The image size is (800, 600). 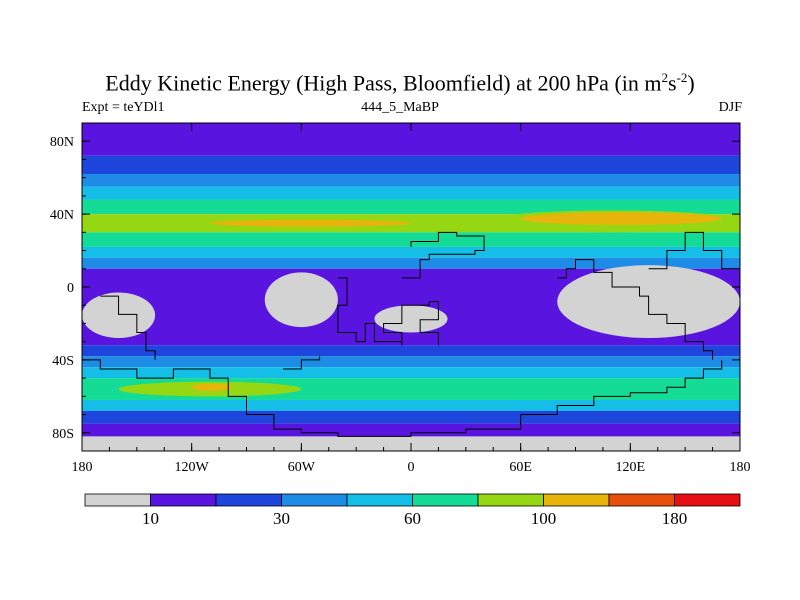 I want to click on y-tick-label-1: 40N, so click(x=62, y=215).